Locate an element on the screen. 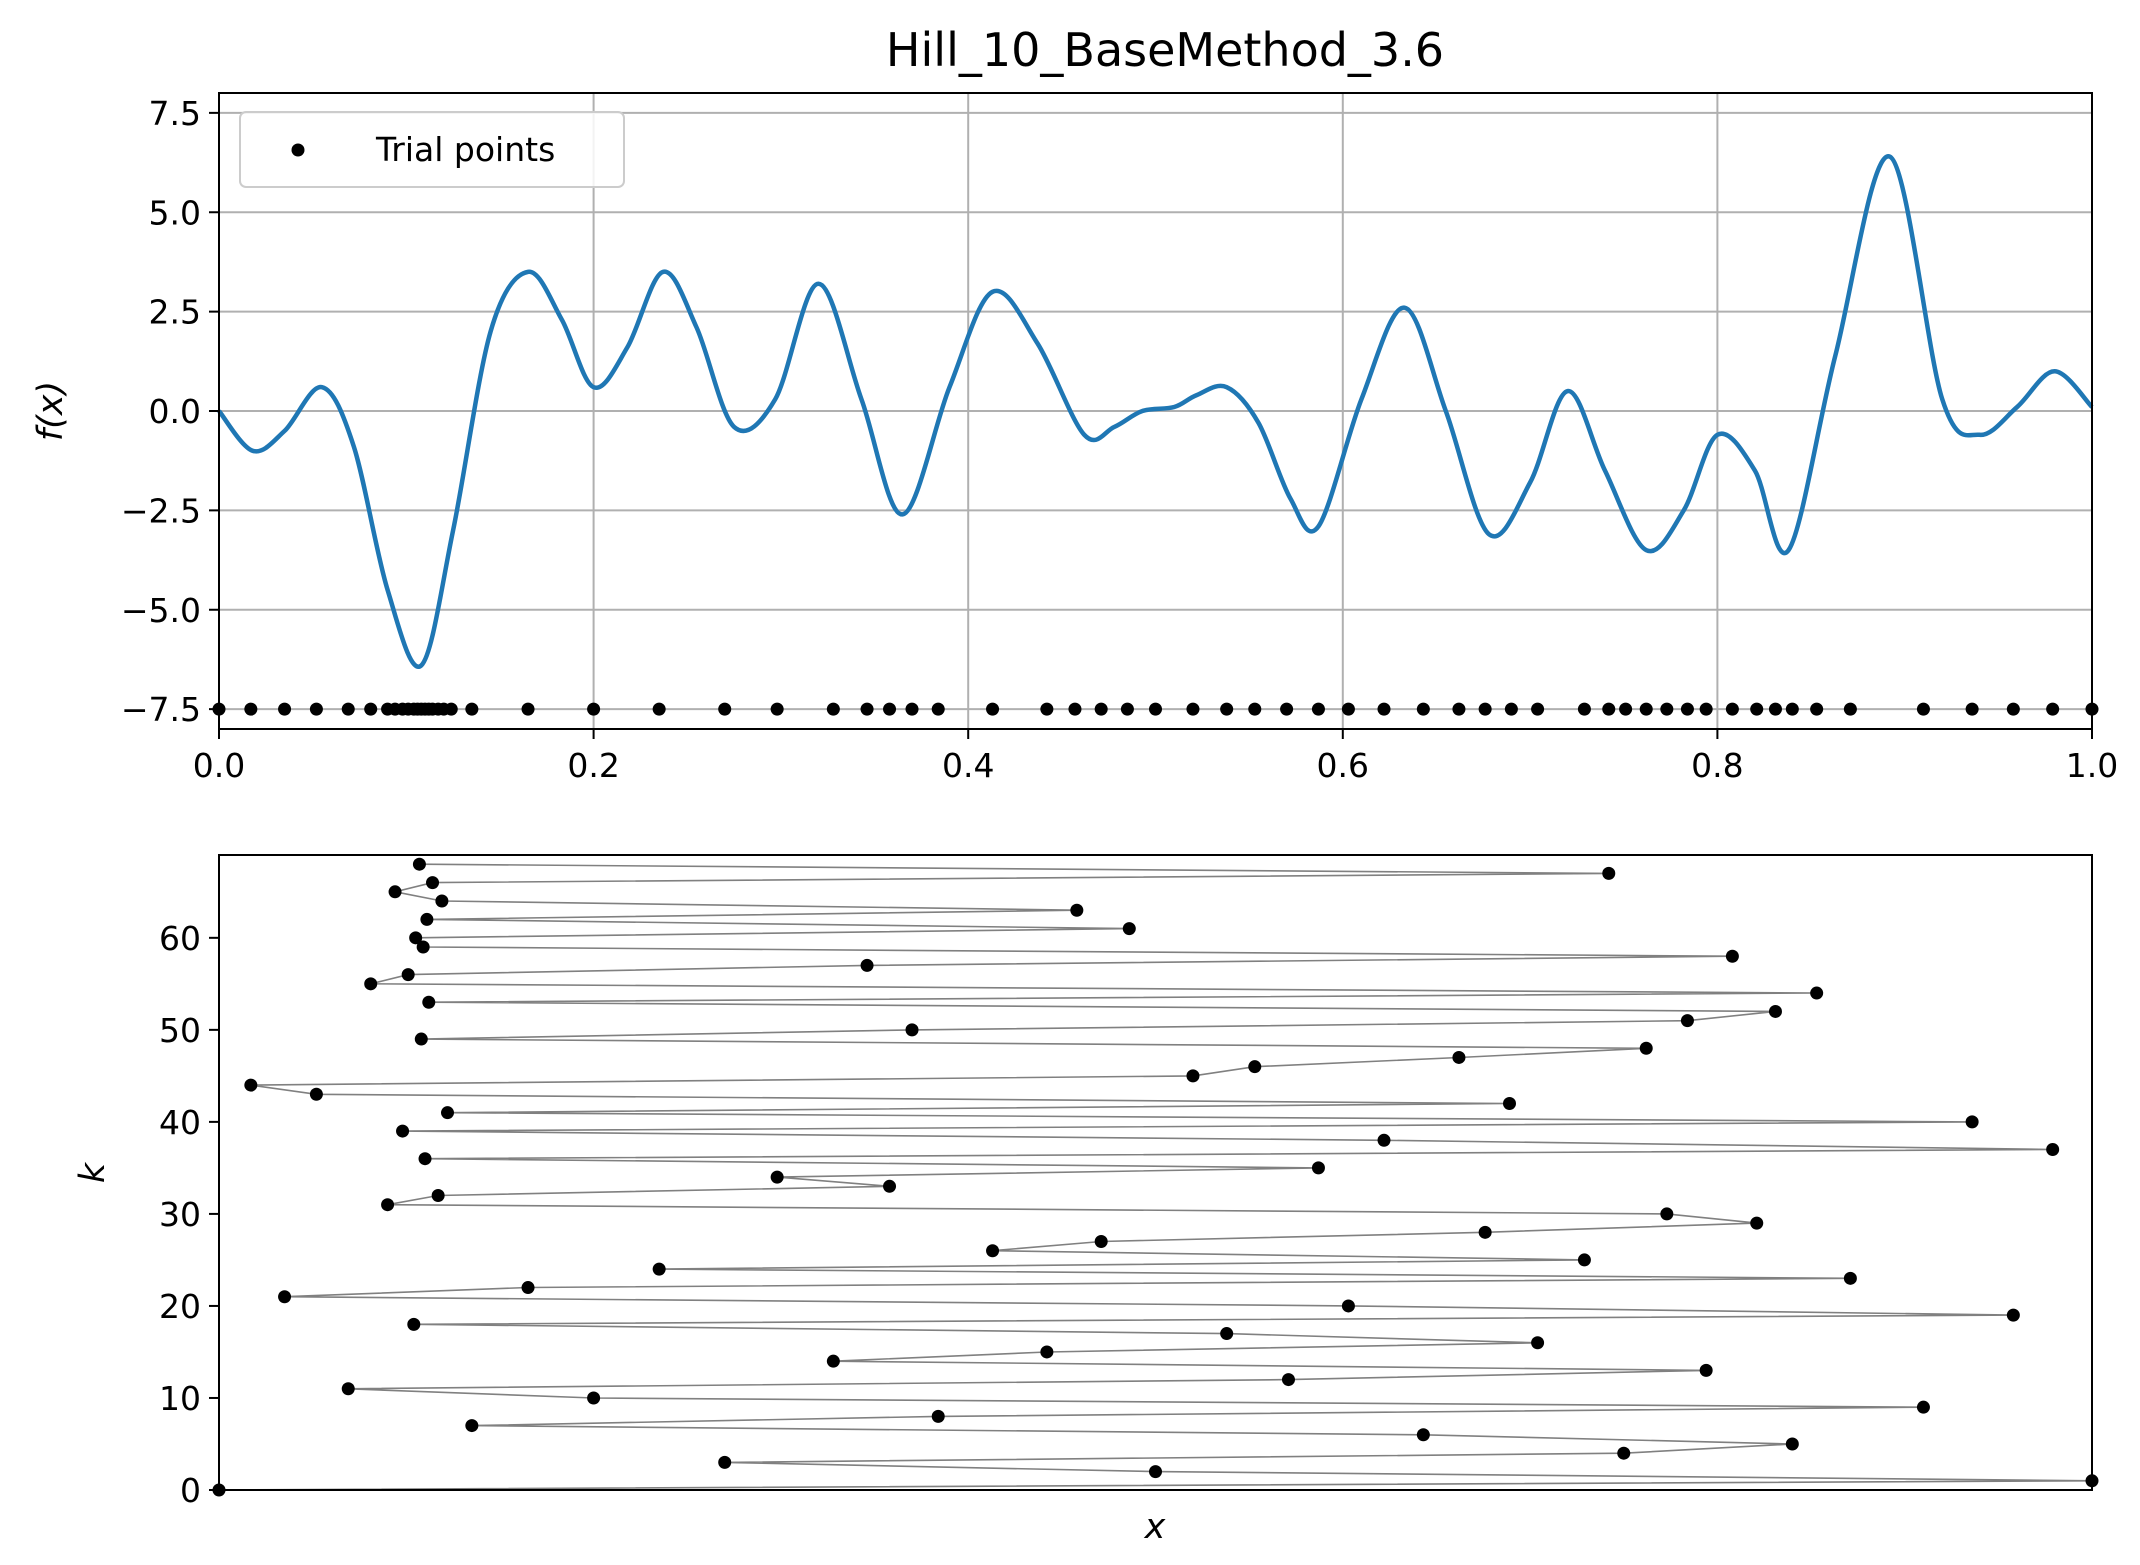  x-tick-label: 1.0 is located at coordinates (2092, 765).